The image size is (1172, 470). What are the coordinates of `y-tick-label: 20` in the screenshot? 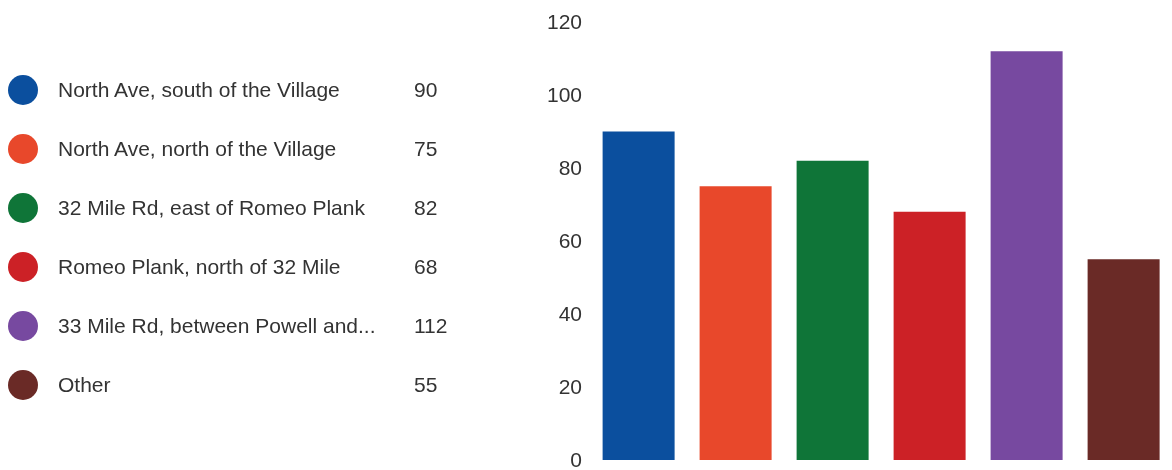 It's located at (570, 387).